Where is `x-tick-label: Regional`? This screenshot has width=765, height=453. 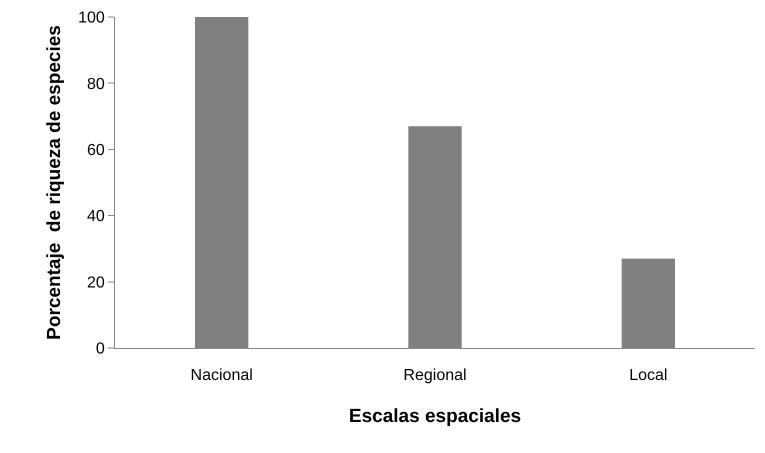
x-tick-label: Regional is located at coordinates (435, 375).